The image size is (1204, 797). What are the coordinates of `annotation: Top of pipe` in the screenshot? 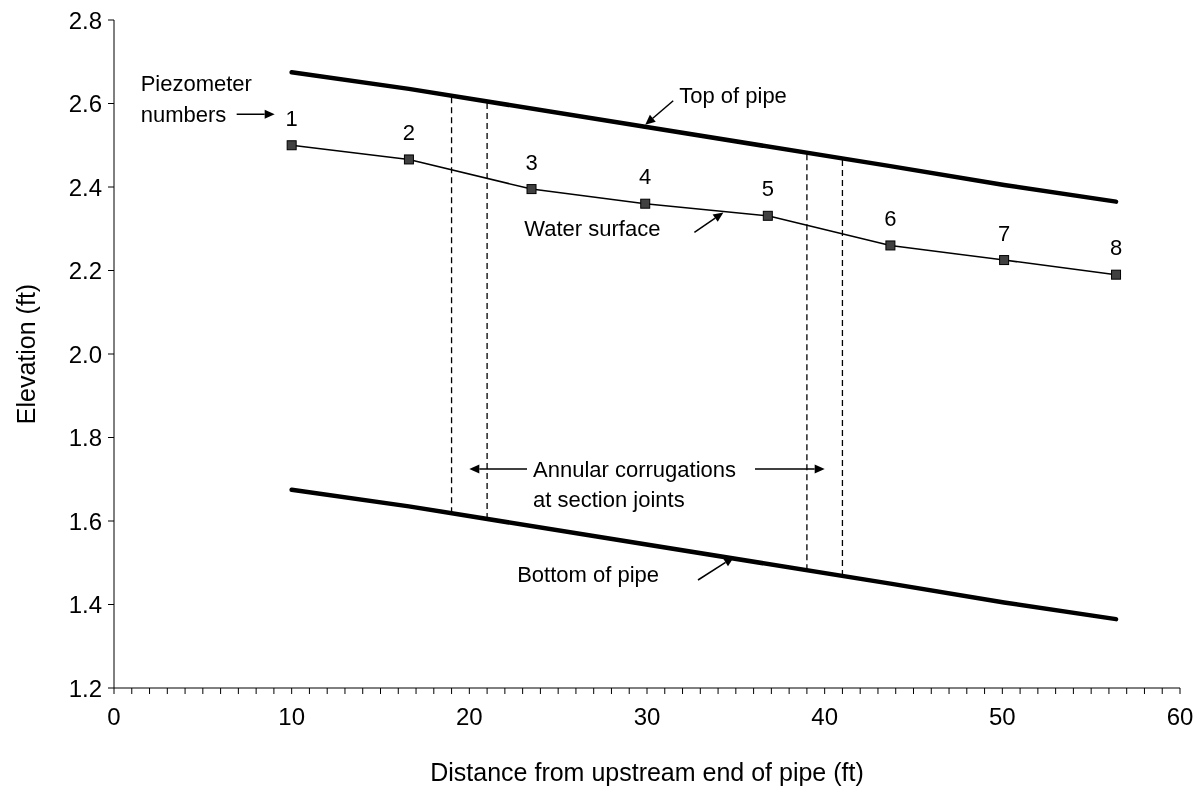 It's located at (733, 96).